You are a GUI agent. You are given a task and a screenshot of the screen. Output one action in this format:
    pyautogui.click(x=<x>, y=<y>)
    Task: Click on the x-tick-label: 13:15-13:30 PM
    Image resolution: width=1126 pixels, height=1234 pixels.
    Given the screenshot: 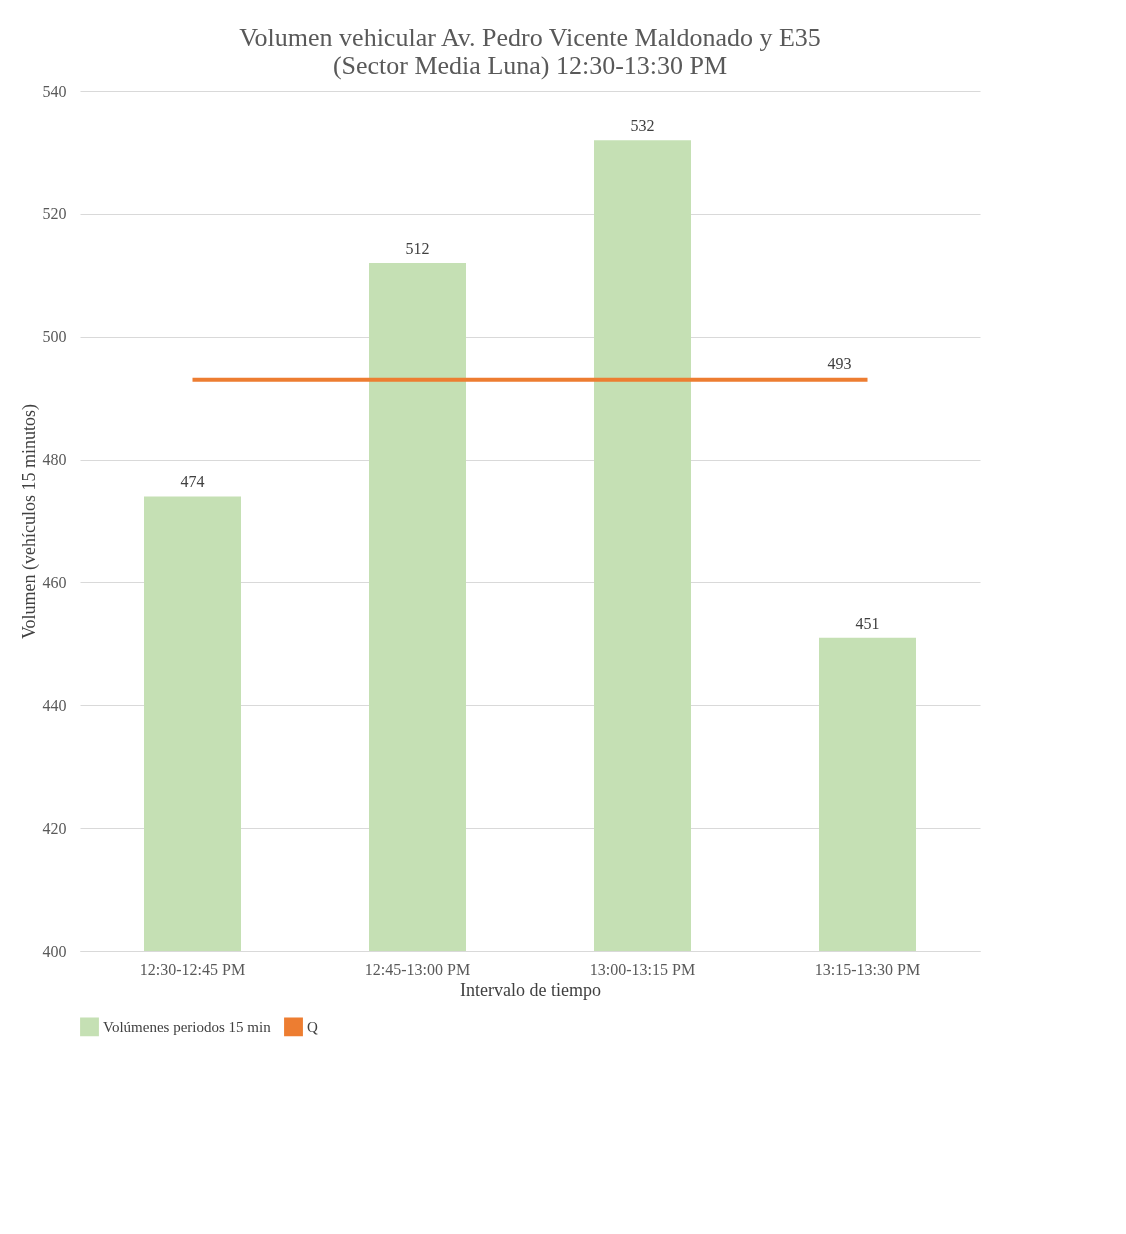 What is the action you would take?
    pyautogui.click(x=867, y=969)
    